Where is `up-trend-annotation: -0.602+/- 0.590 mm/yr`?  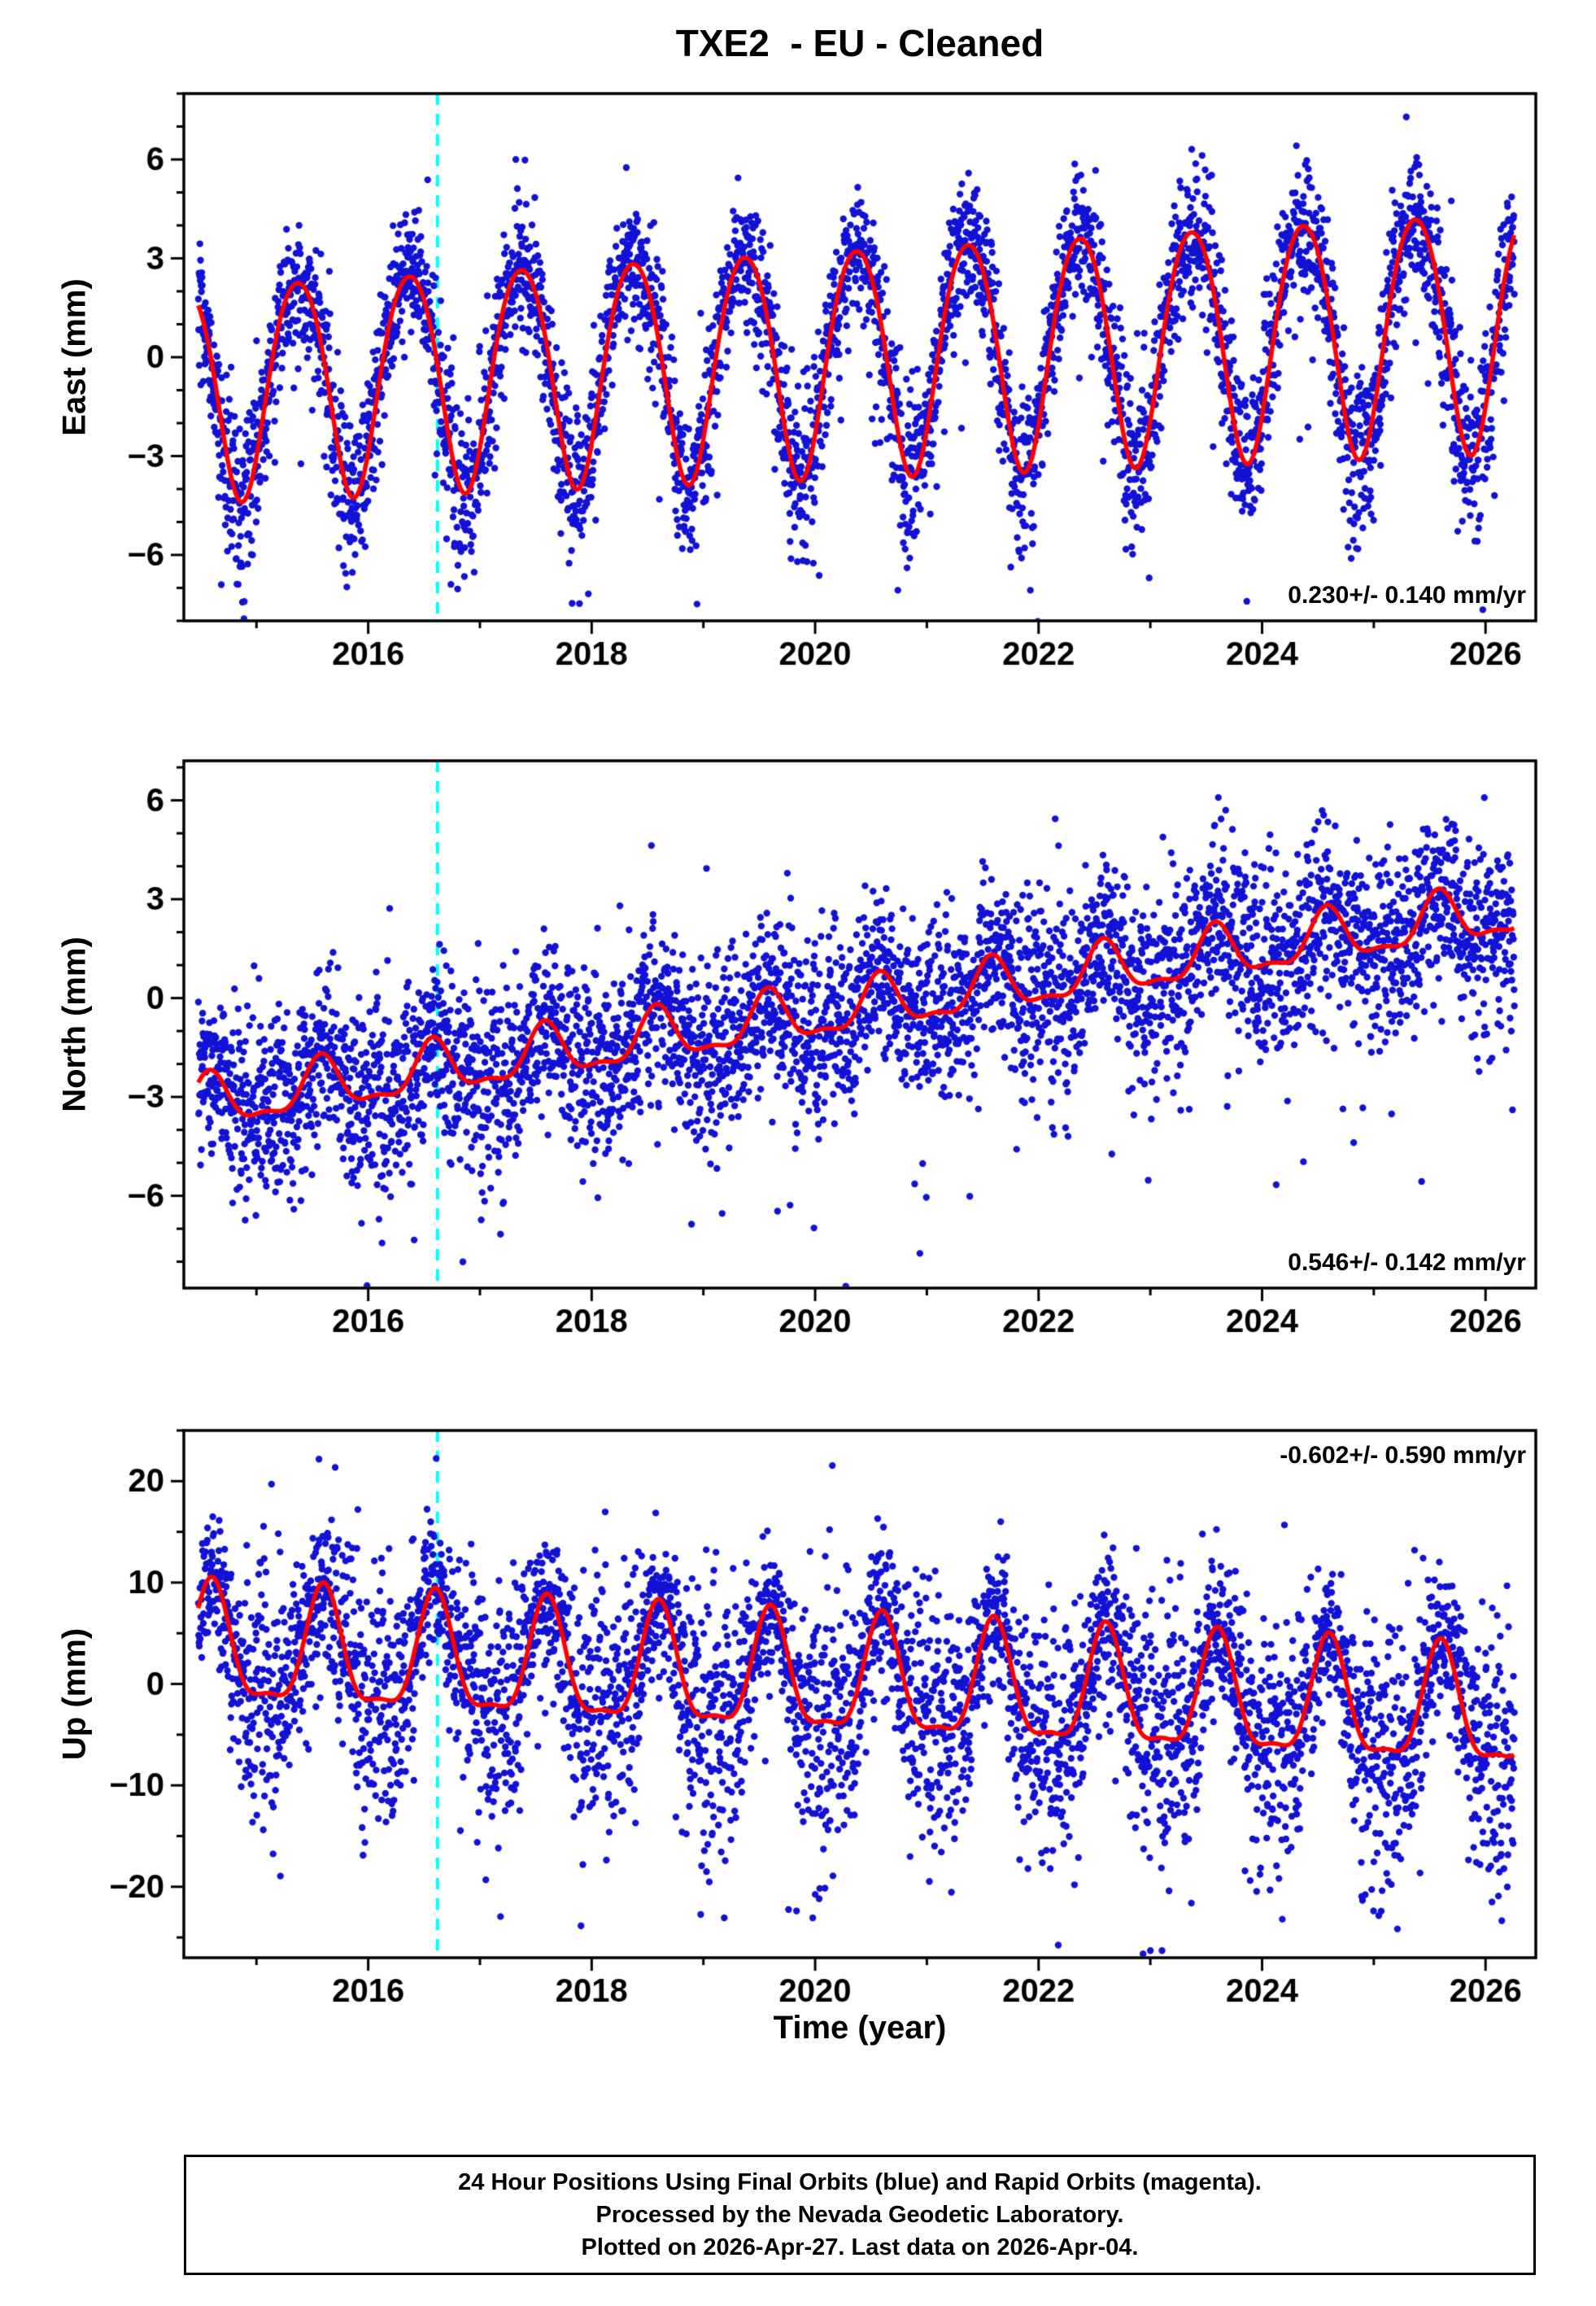 up-trend-annotation: -0.602+/- 0.590 mm/yr is located at coordinates (1403, 1455).